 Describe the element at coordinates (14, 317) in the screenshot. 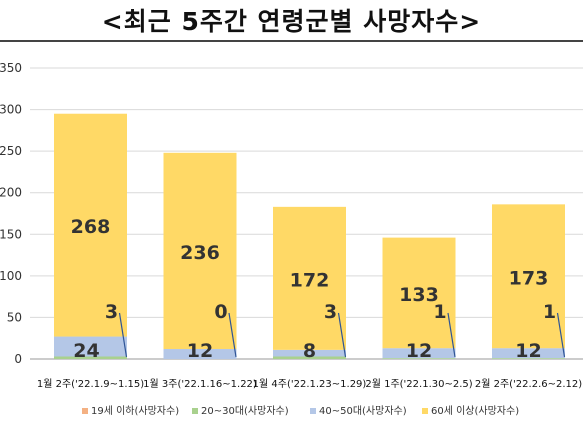

I see `y-tick-label: 50` at that location.